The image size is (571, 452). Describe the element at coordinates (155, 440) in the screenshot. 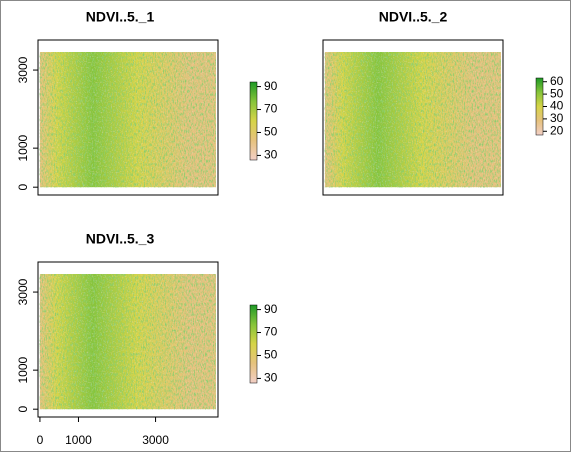

I see `x-tick-label: 3000` at that location.